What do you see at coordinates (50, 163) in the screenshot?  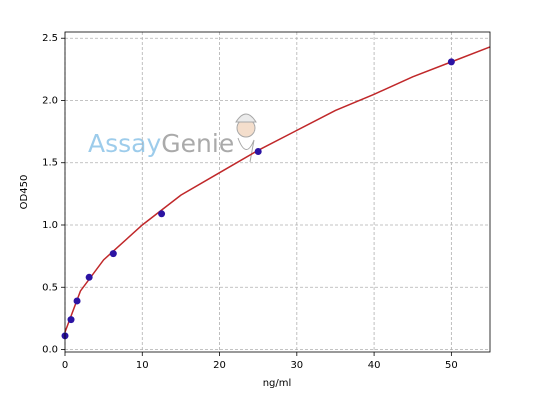 I see `y-tick-label: 1.5` at bounding box center [50, 163].